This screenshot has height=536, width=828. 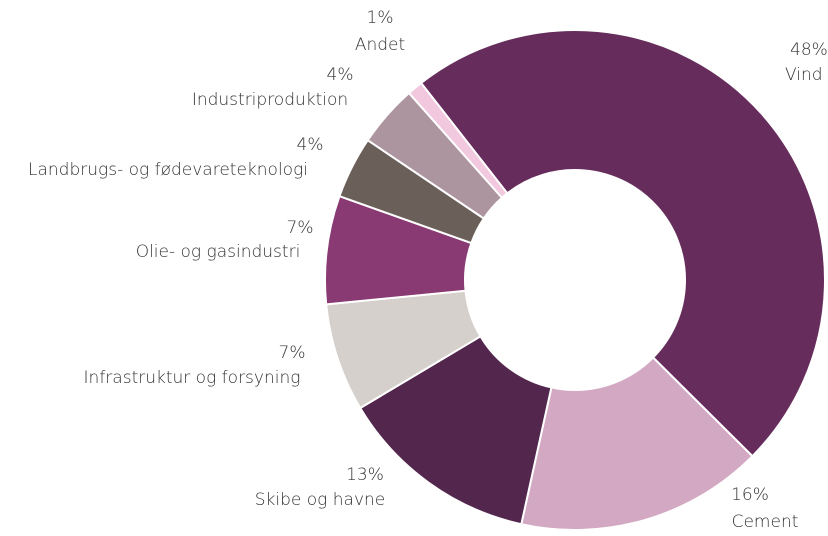 I want to click on value-label: 48%, so click(x=809, y=50).